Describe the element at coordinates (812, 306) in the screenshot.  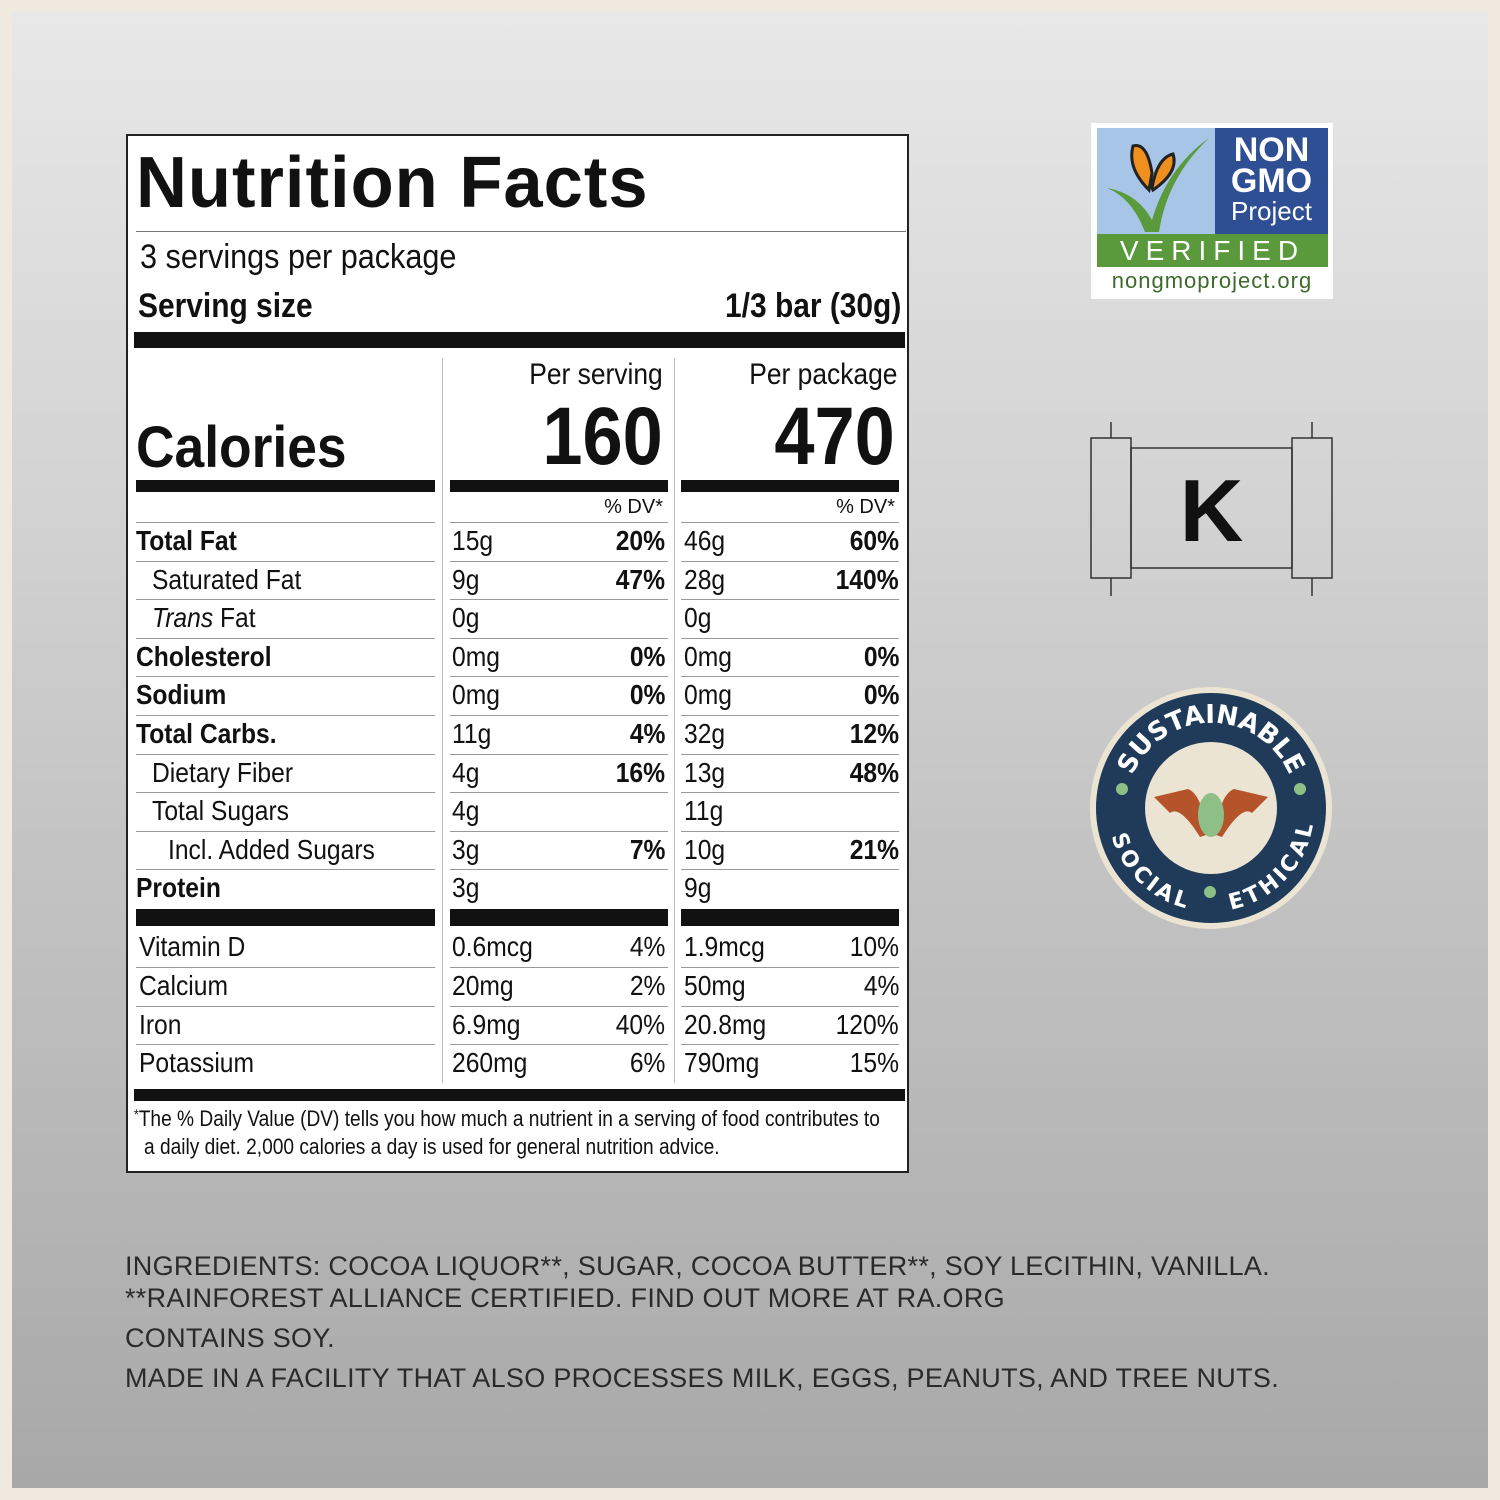
I see `serving-size-value: 1/3 bar (30g)` at that location.